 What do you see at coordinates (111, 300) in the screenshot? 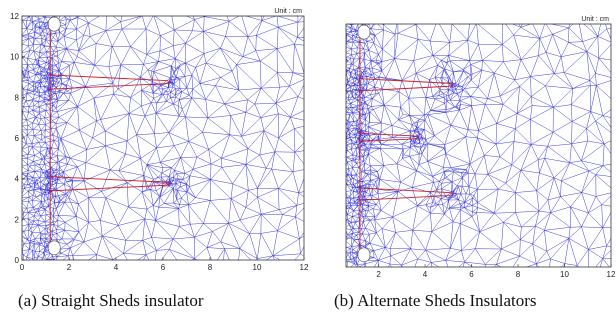
I see `caption-straight-sheds: (a) Straight Sheds insulator` at bounding box center [111, 300].